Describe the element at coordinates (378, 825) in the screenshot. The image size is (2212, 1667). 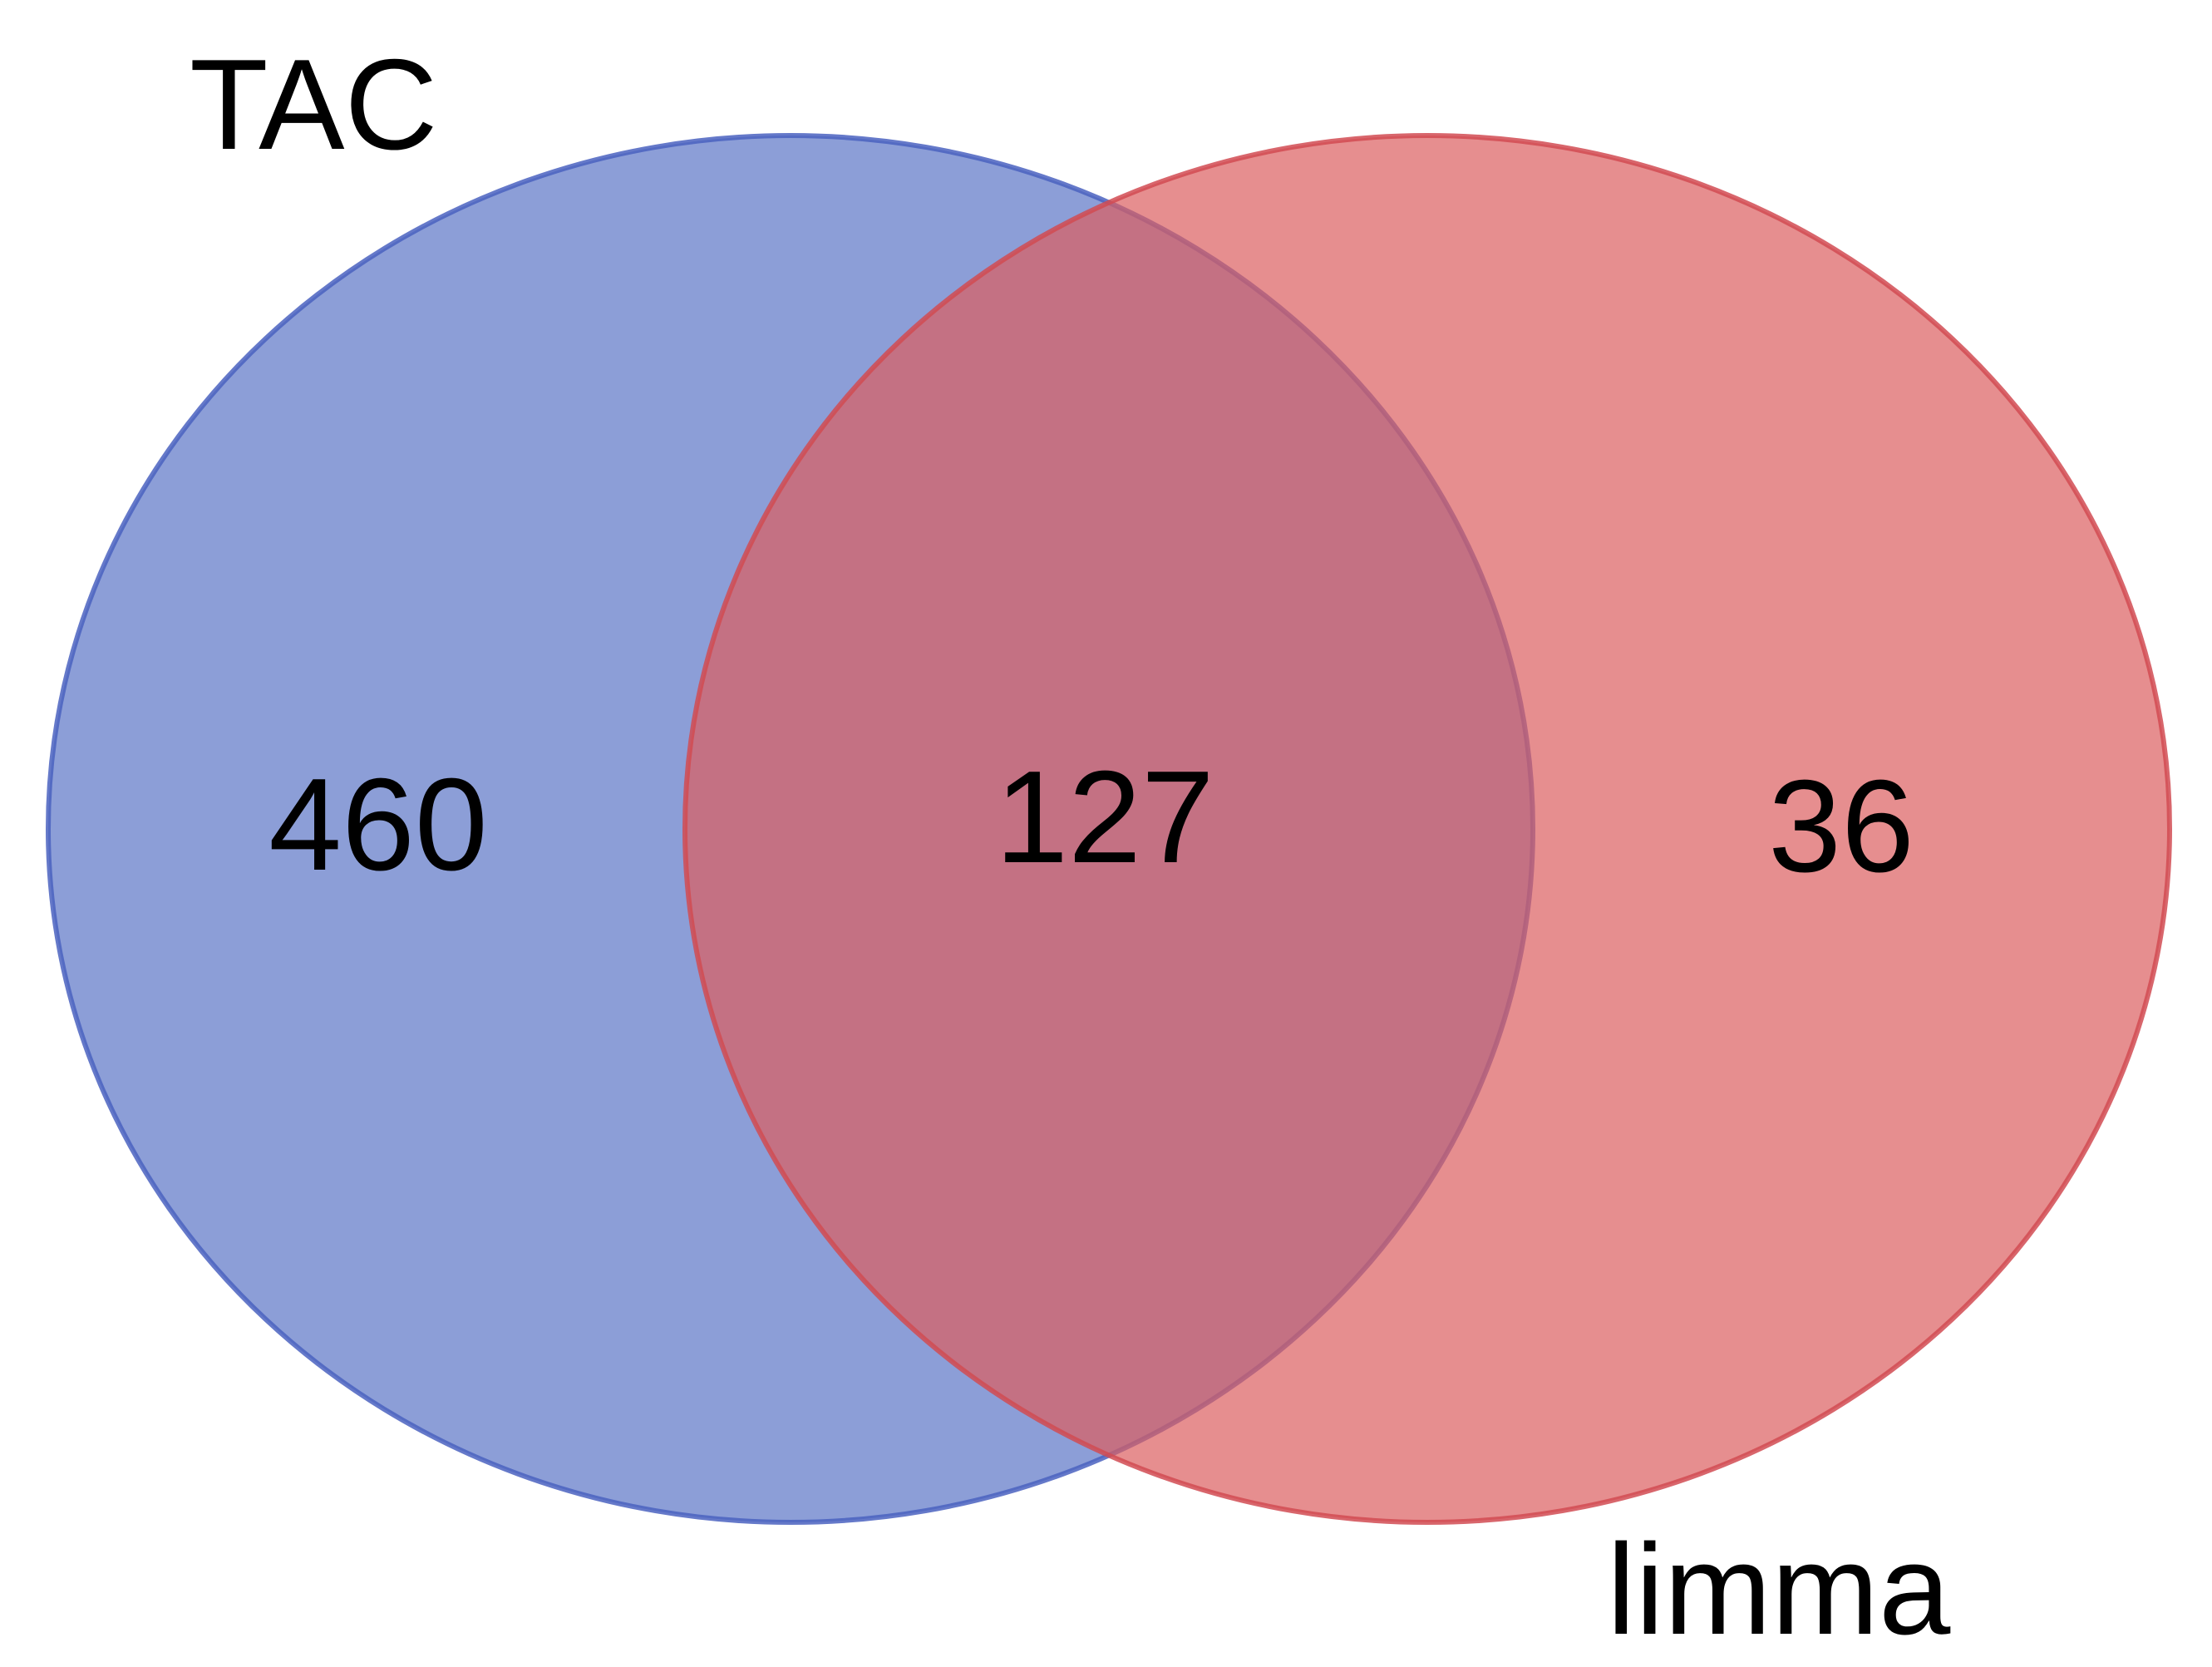
I see `tac-only-count: 460` at that location.